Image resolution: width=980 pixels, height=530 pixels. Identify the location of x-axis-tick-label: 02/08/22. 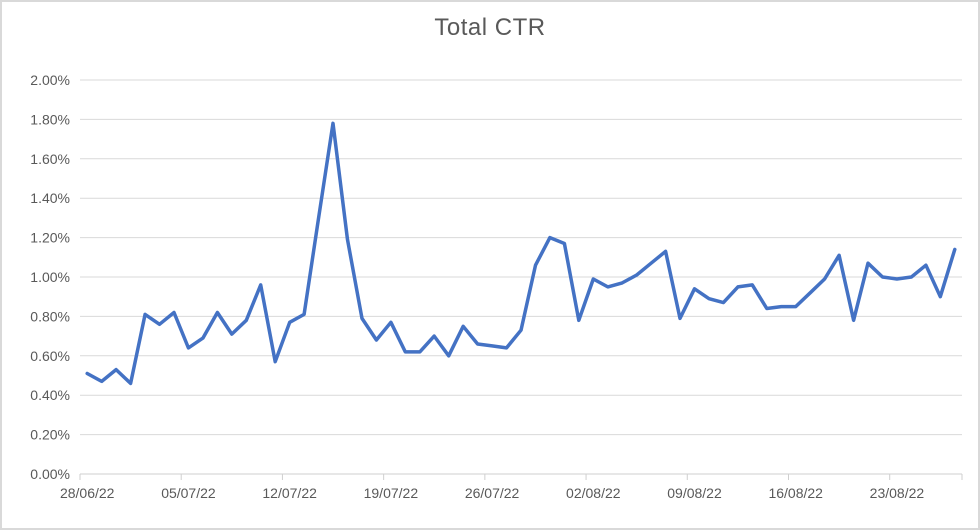
(593, 493).